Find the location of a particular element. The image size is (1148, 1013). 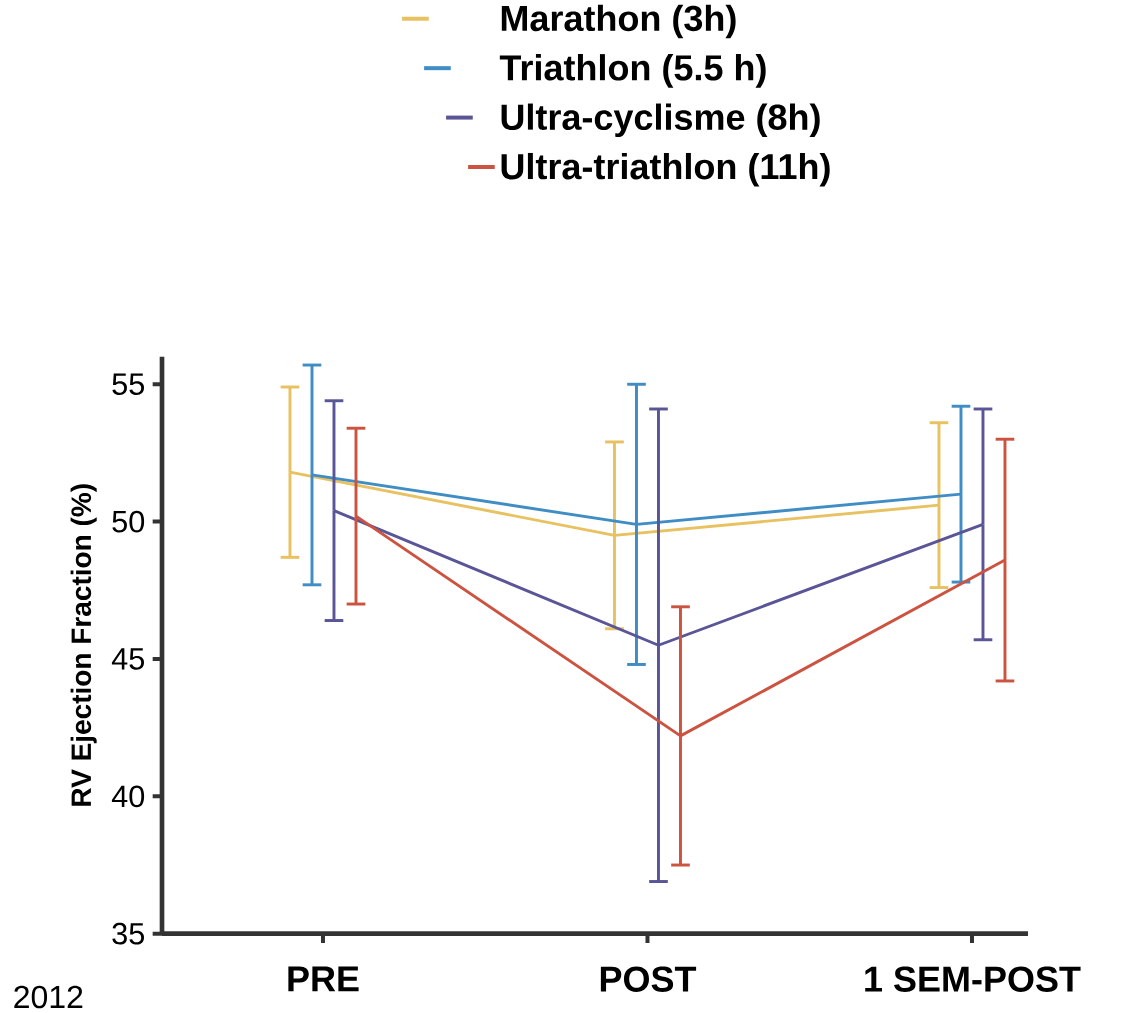

x-tick-label: POST is located at coordinates (648, 979).